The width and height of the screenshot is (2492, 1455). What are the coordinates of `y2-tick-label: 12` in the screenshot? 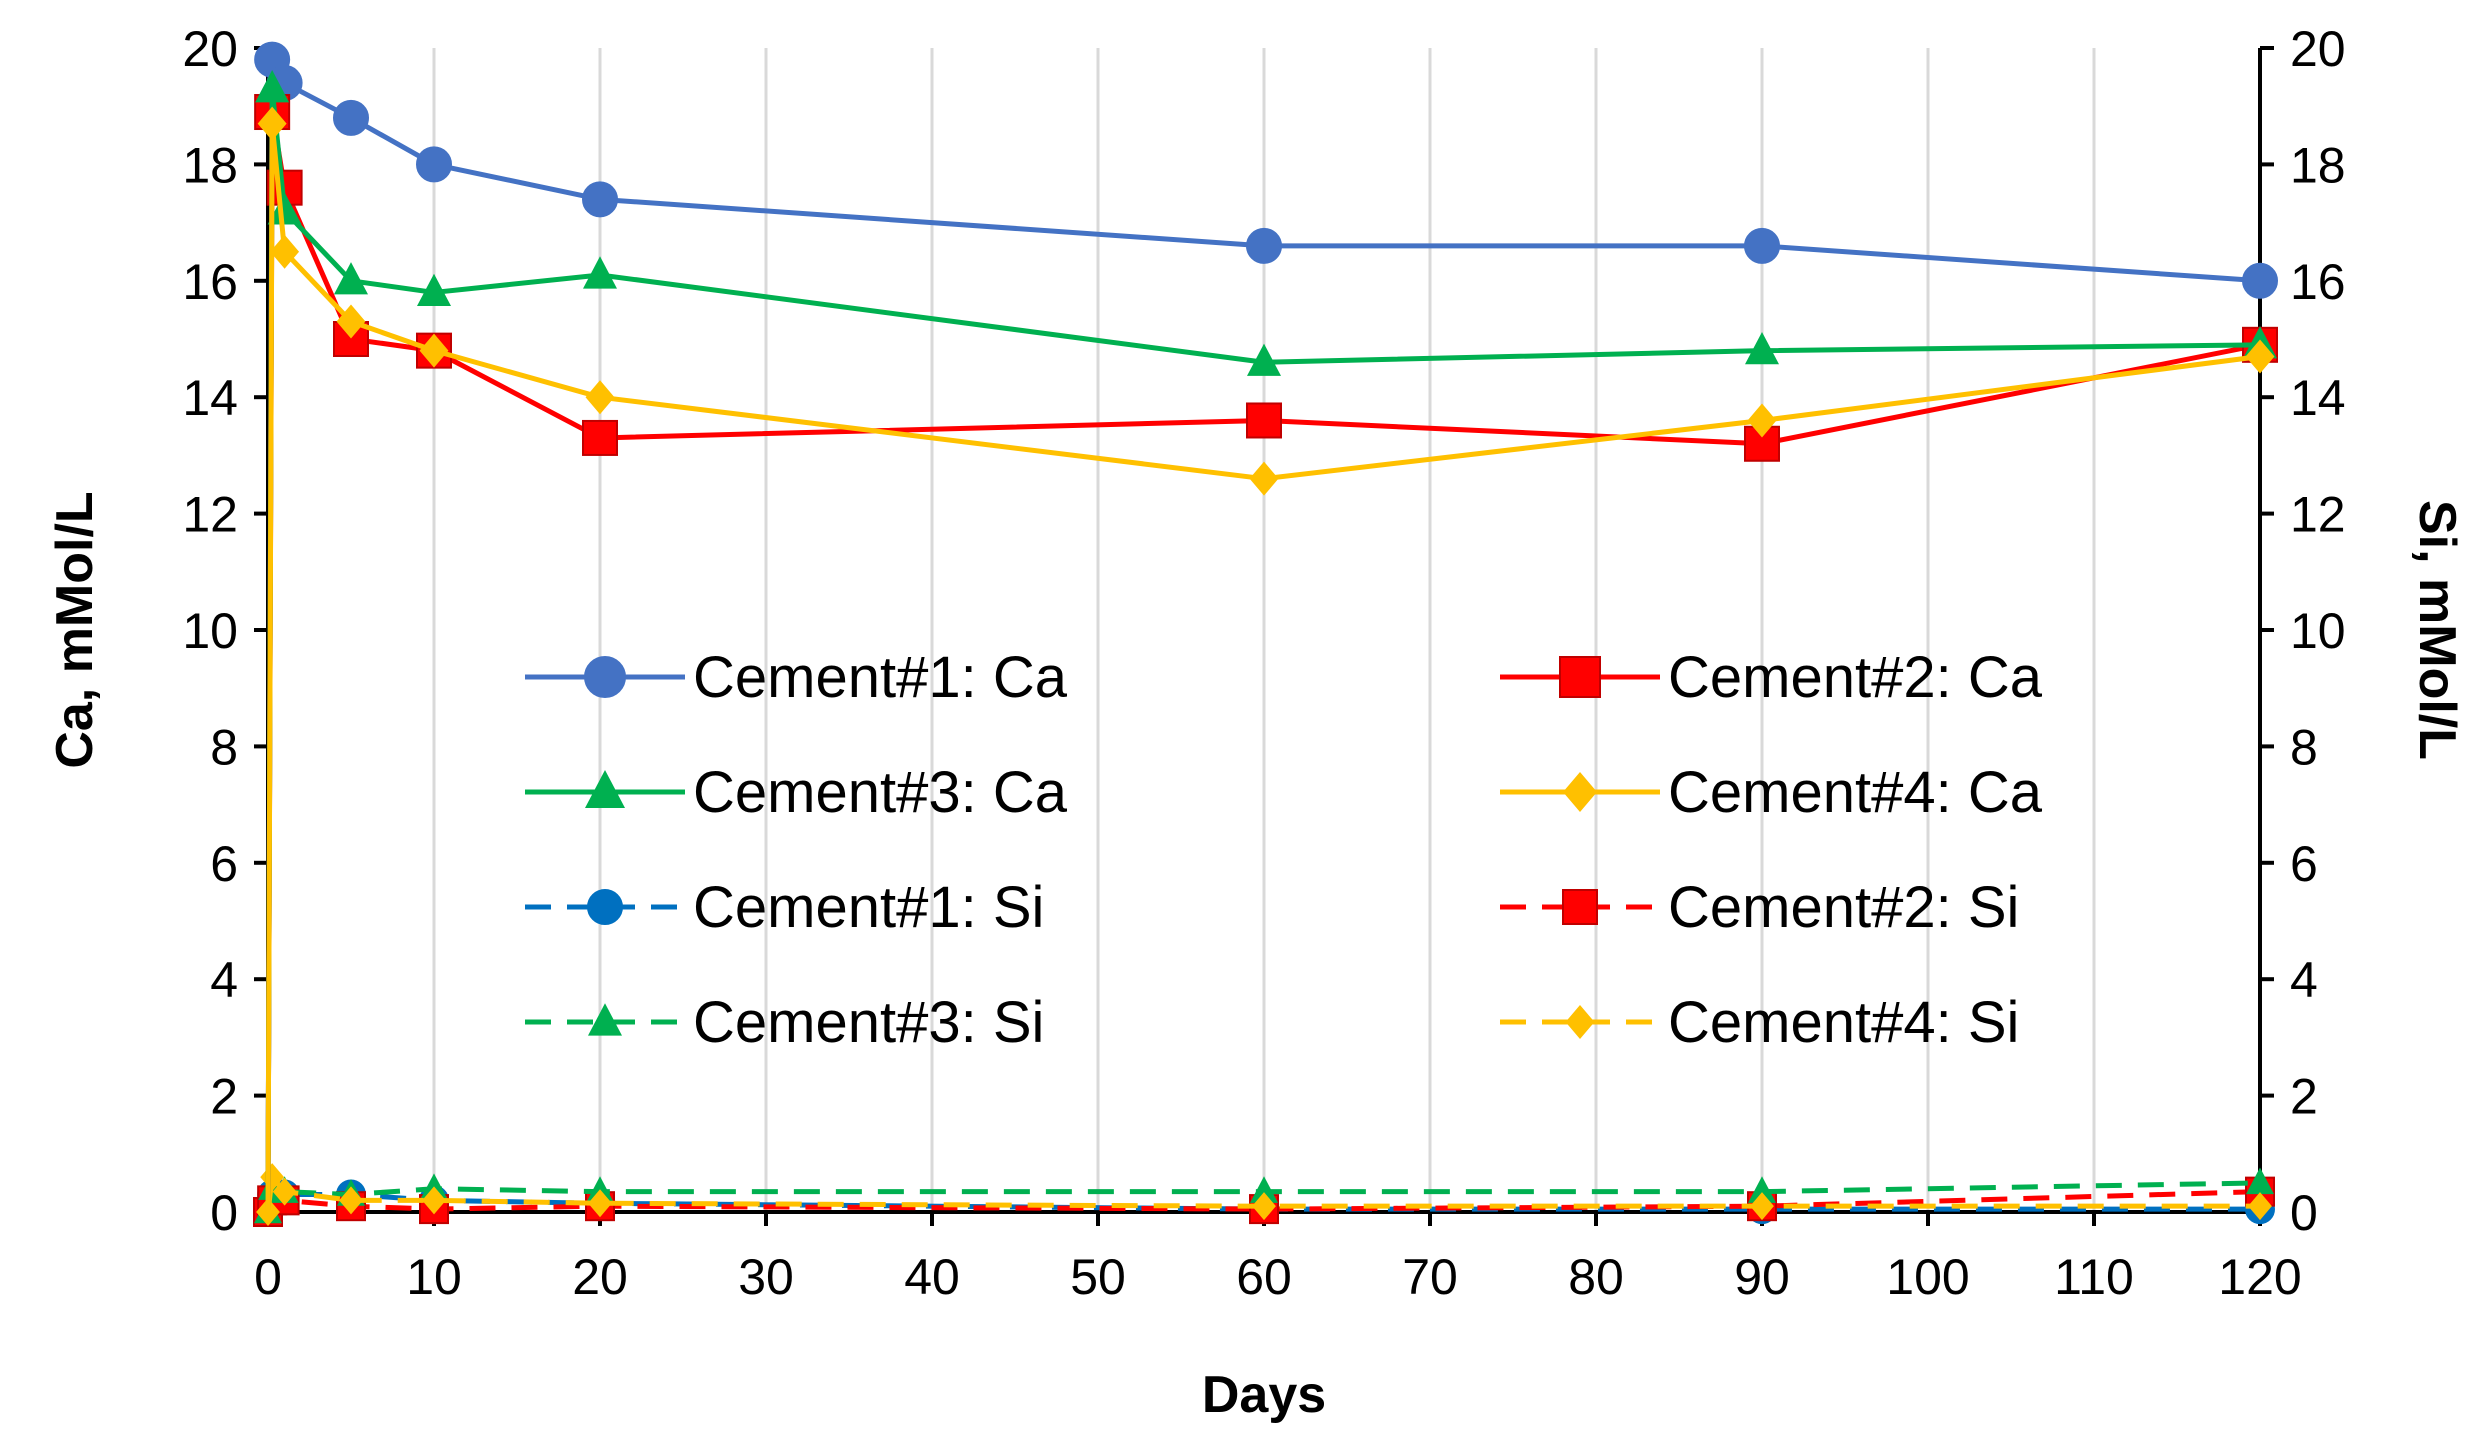 It's located at (2318, 515).